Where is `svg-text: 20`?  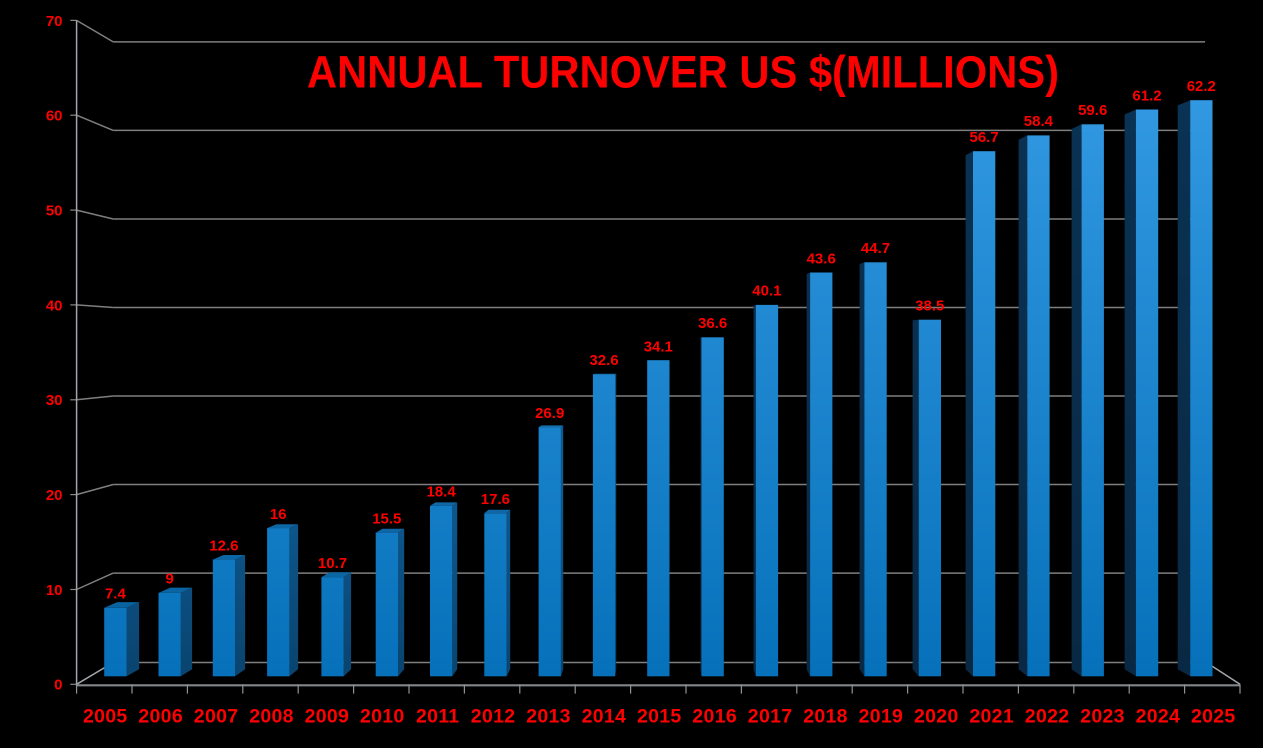 svg-text: 20 is located at coordinates (54, 495).